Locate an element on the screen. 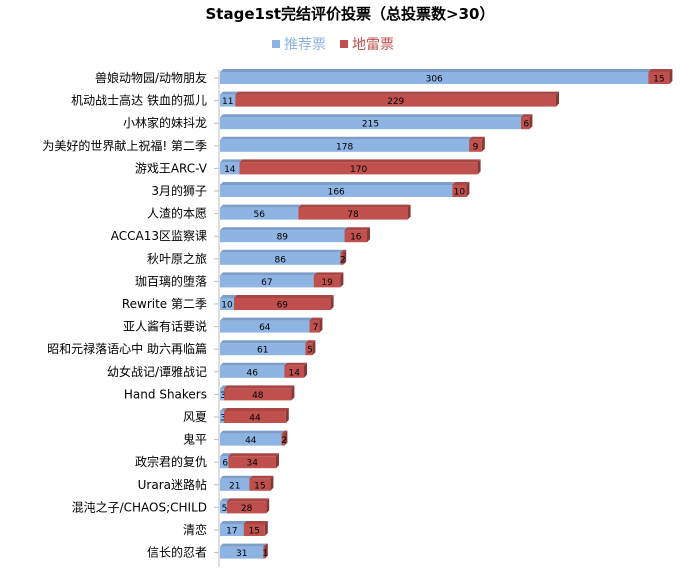 The height and width of the screenshot is (583, 700). category-label: 混沌之子/CHAOS;CHILD is located at coordinates (139, 507).